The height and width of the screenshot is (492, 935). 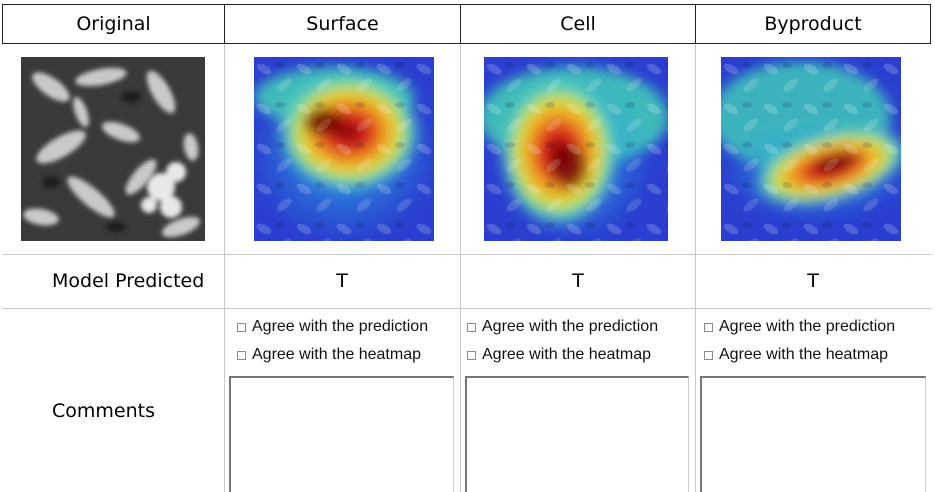 I want to click on surface-agree-heatmap-checkbox: Agree with the heatmap, so click(x=329, y=355).